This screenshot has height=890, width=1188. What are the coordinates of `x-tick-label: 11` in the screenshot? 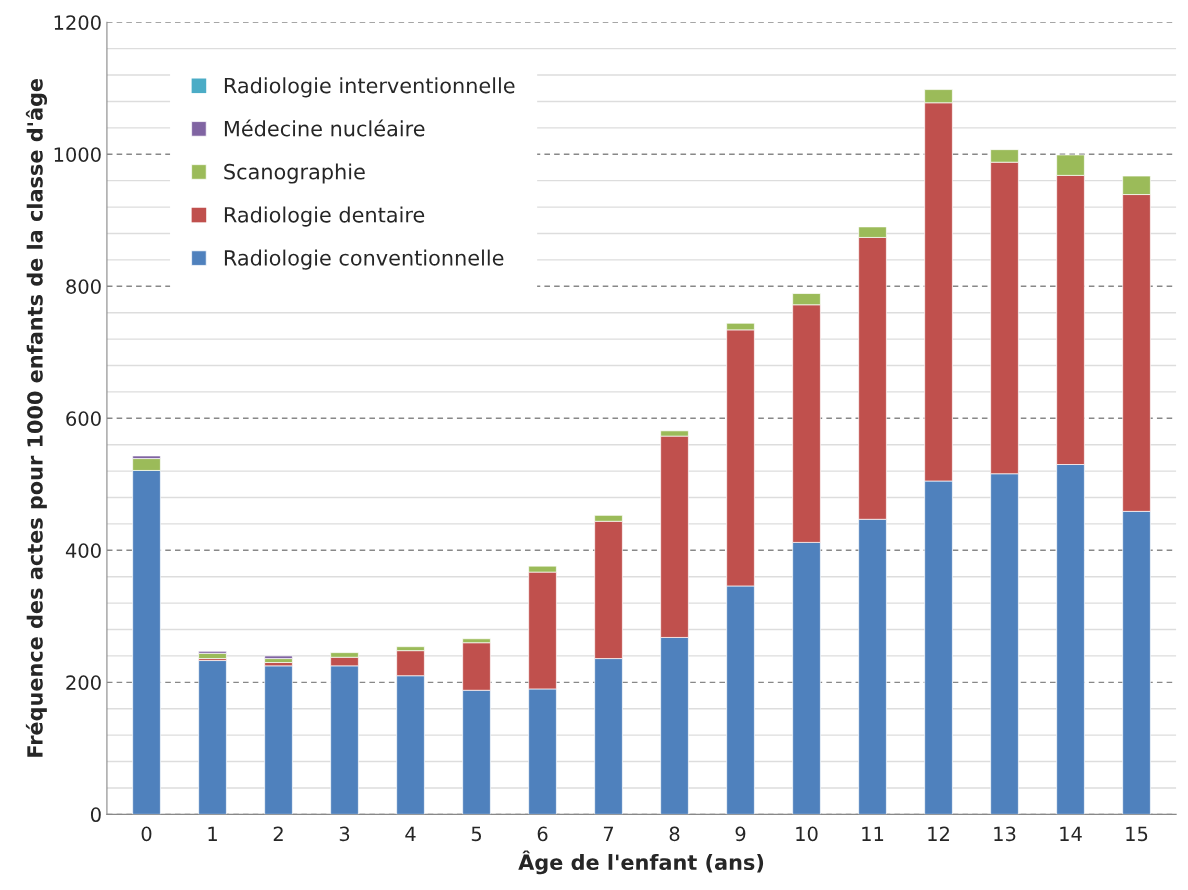 It's located at (873, 833).